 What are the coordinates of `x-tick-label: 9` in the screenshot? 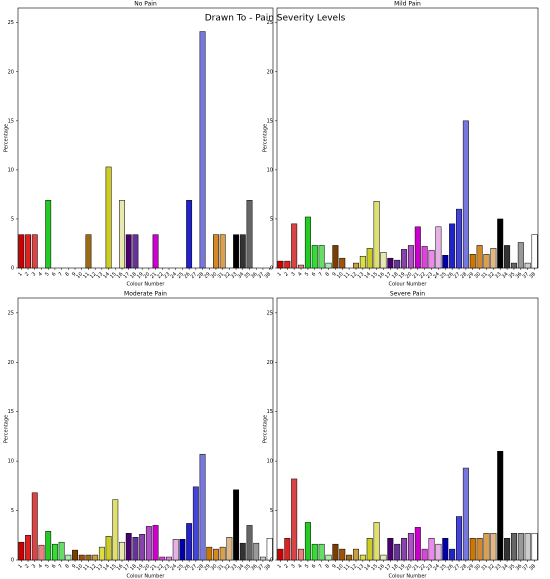 It's located at (74, 274).